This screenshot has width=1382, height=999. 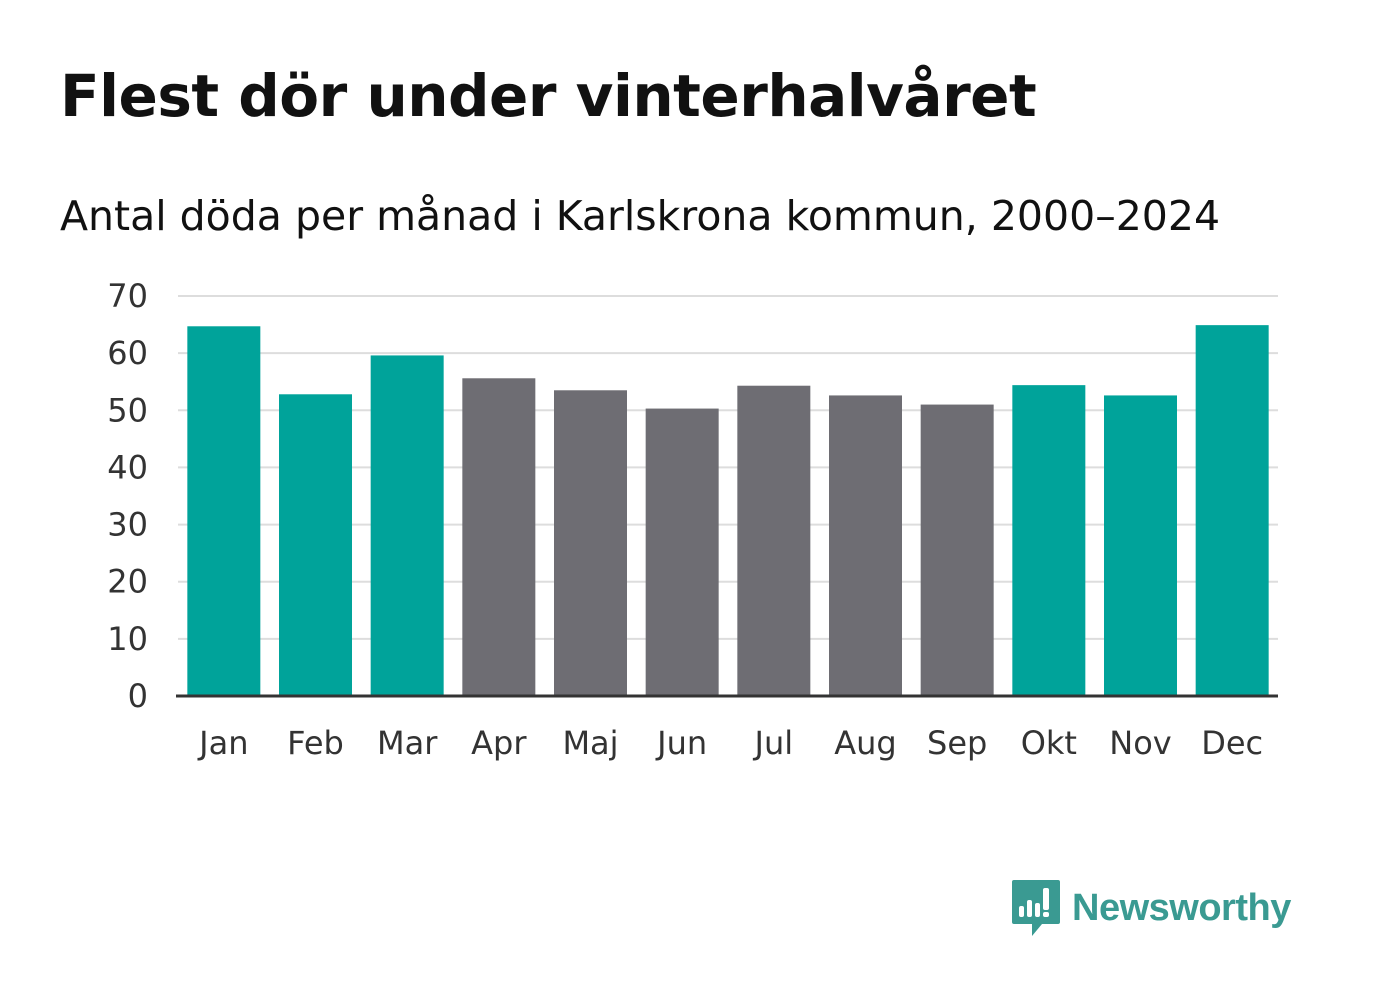 I want to click on y-tick-label: 20, so click(x=127, y=582).